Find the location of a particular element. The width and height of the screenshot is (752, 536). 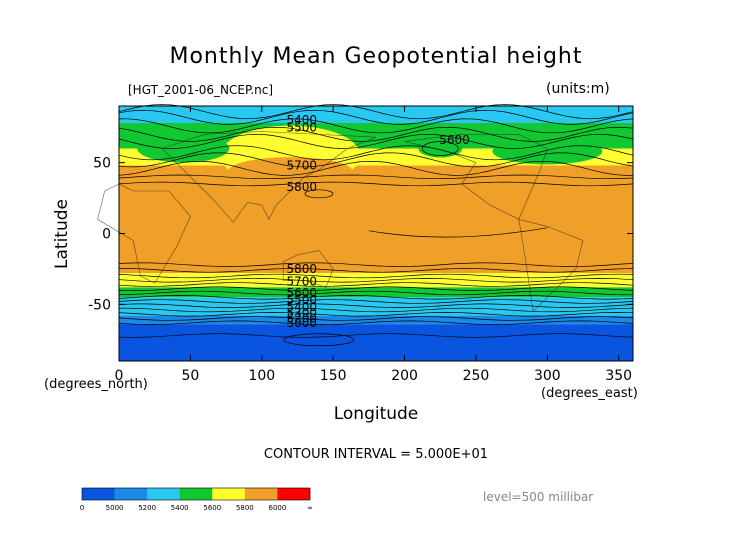

band-blue-south is located at coordinates (376, 342).